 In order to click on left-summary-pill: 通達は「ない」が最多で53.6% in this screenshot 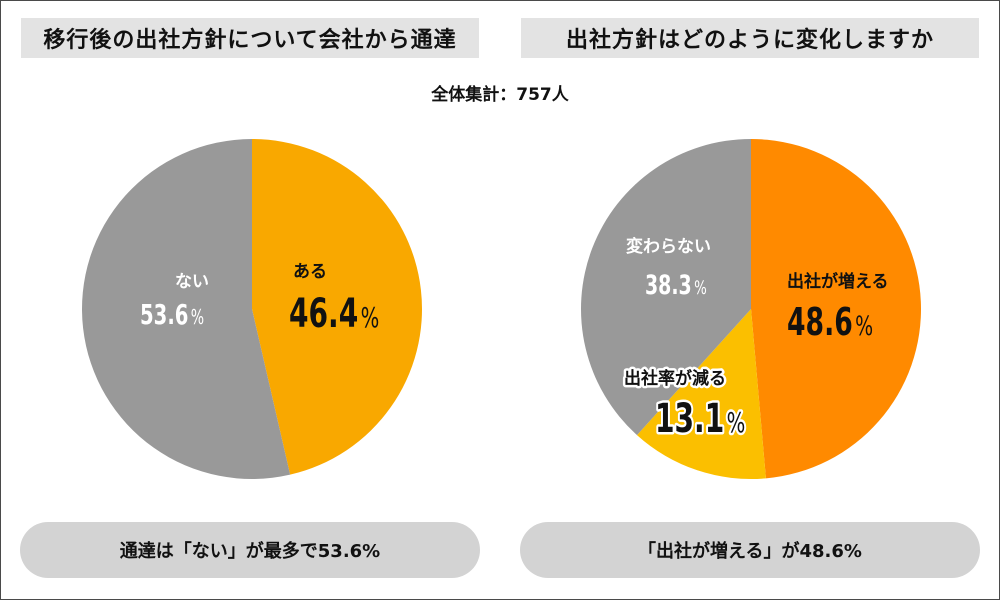, I will do `click(250, 550)`.